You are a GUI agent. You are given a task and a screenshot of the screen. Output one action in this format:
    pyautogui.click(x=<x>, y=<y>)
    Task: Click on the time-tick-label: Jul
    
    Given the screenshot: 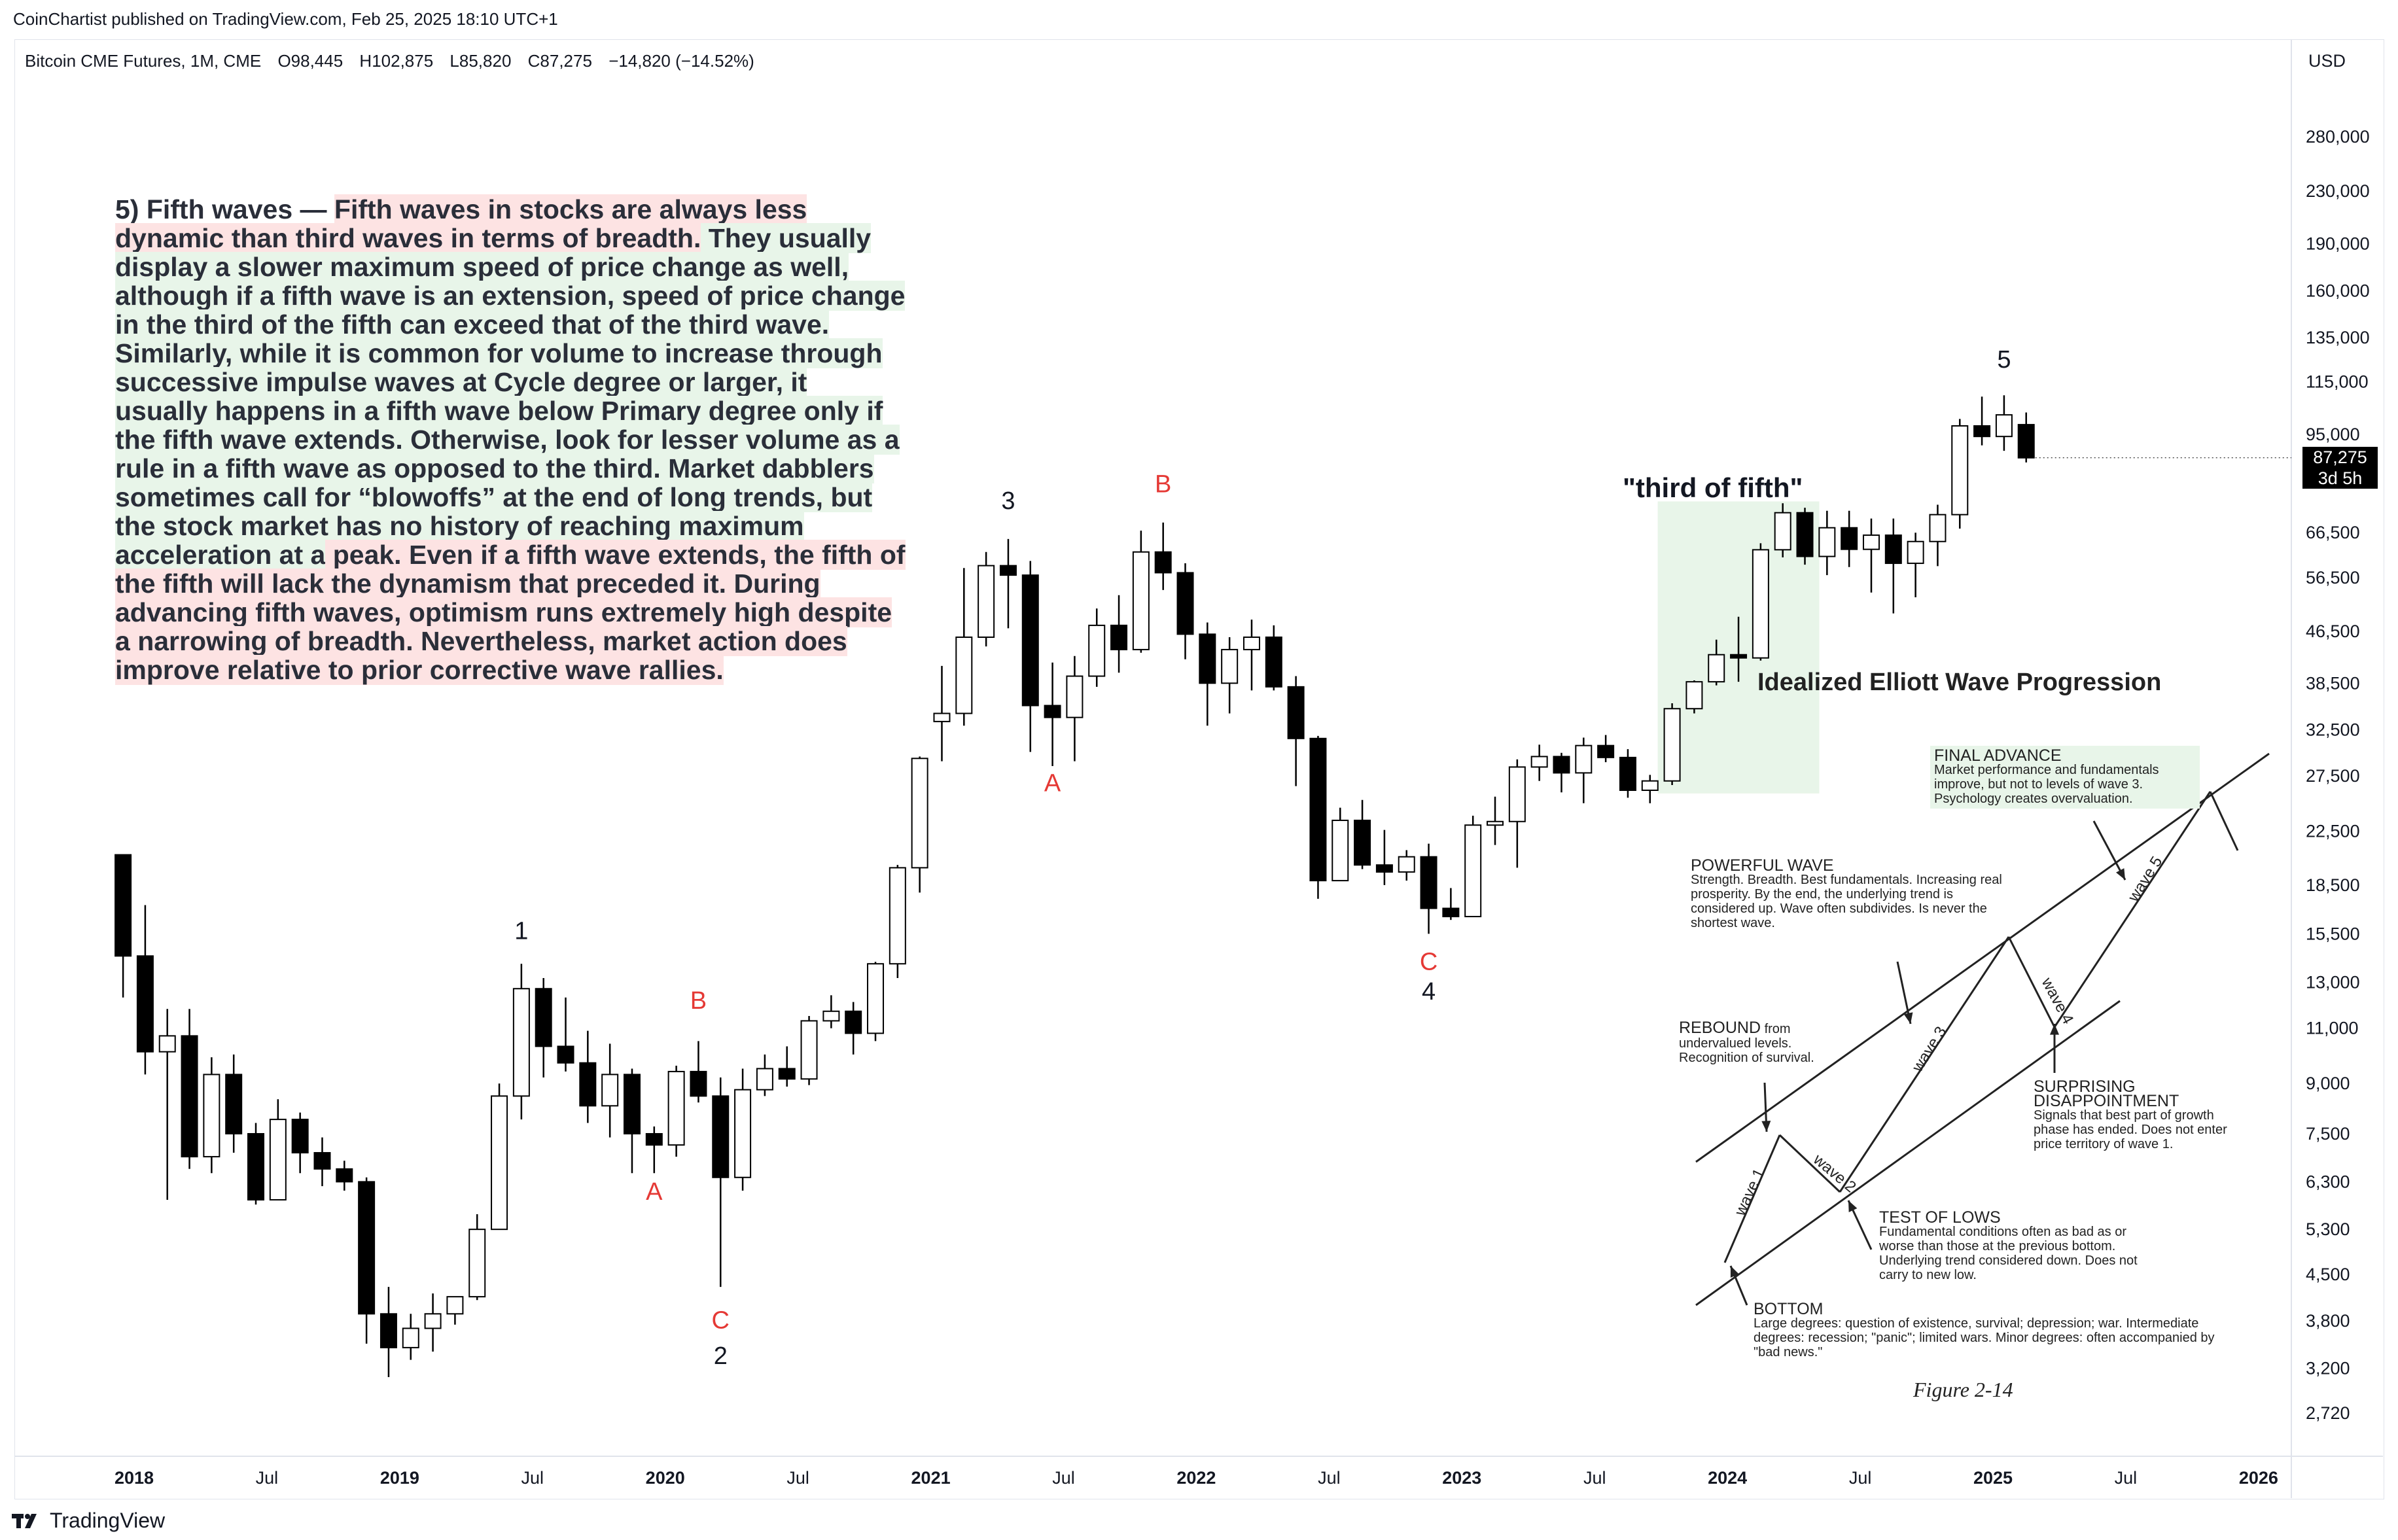 What is the action you would take?
    pyautogui.click(x=267, y=1478)
    